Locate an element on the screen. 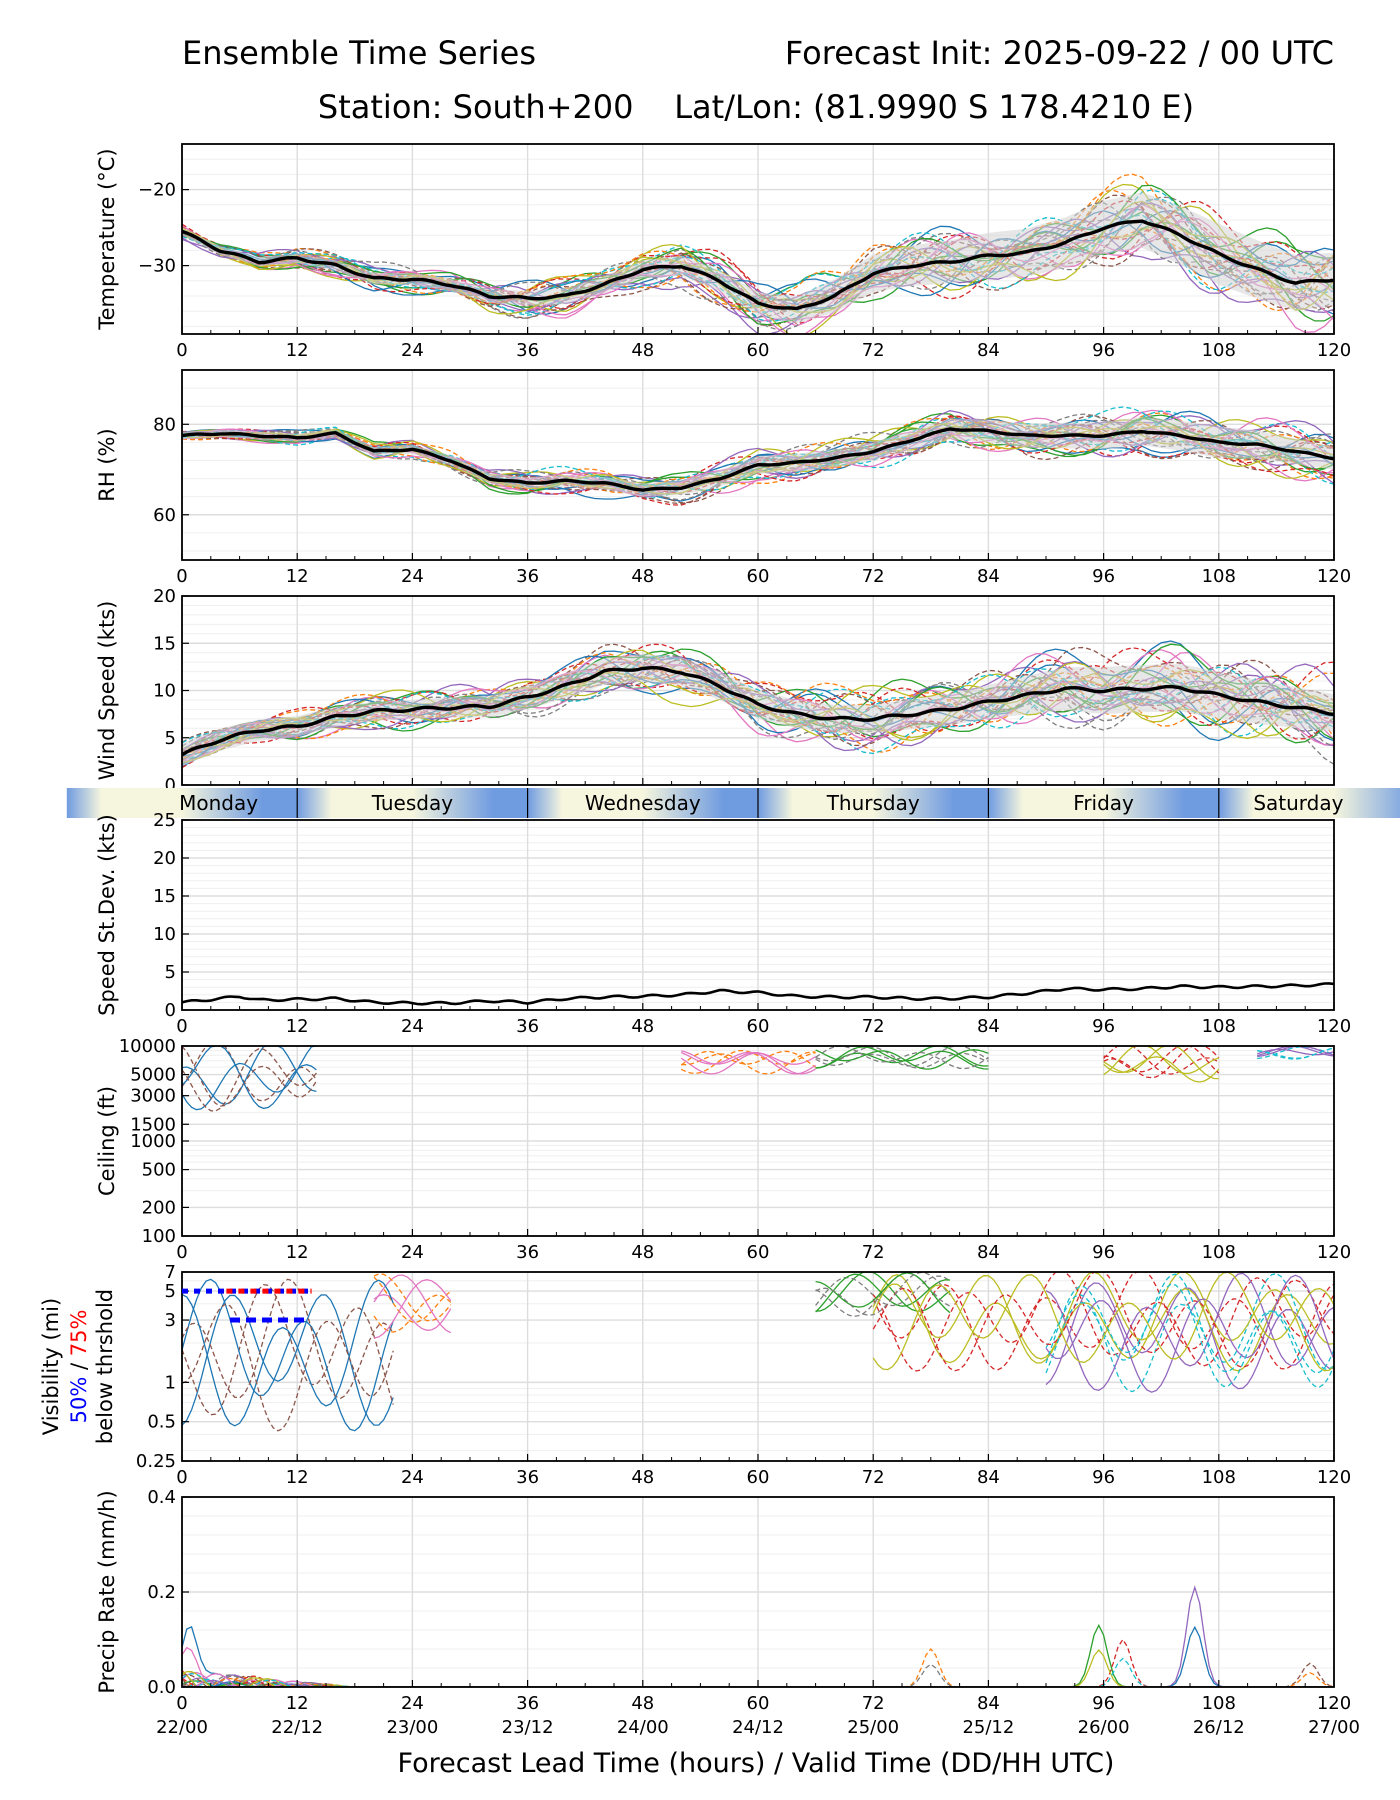 Image resolution: width=1400 pixels, height=1800 pixels. plot-area-speed_sd is located at coordinates (758, 994).